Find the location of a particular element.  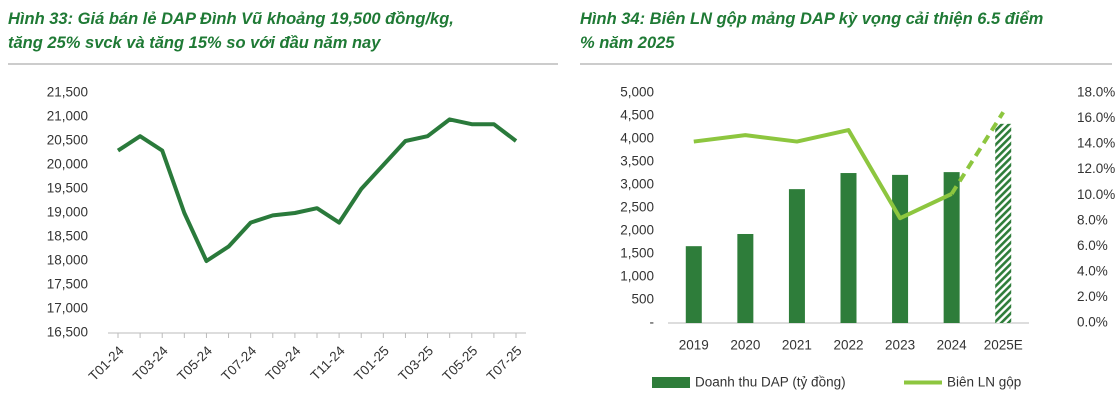

y-tick-label: 17,000 is located at coordinates (67, 308).